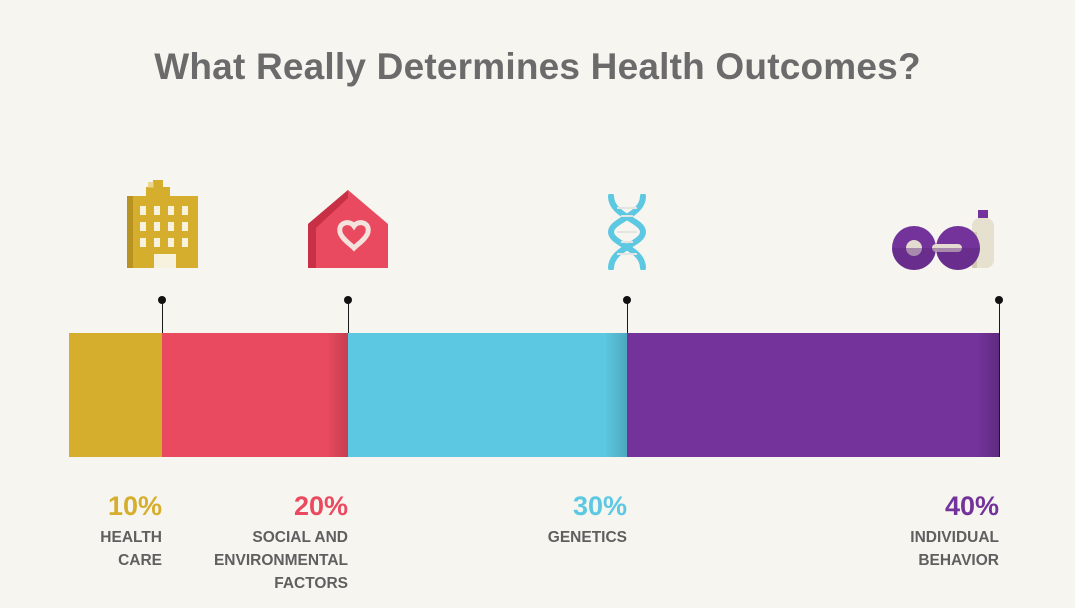 The height and width of the screenshot is (608, 1075). I want to click on chart-title: What Really Determines Health Outcomes?, so click(537, 66).